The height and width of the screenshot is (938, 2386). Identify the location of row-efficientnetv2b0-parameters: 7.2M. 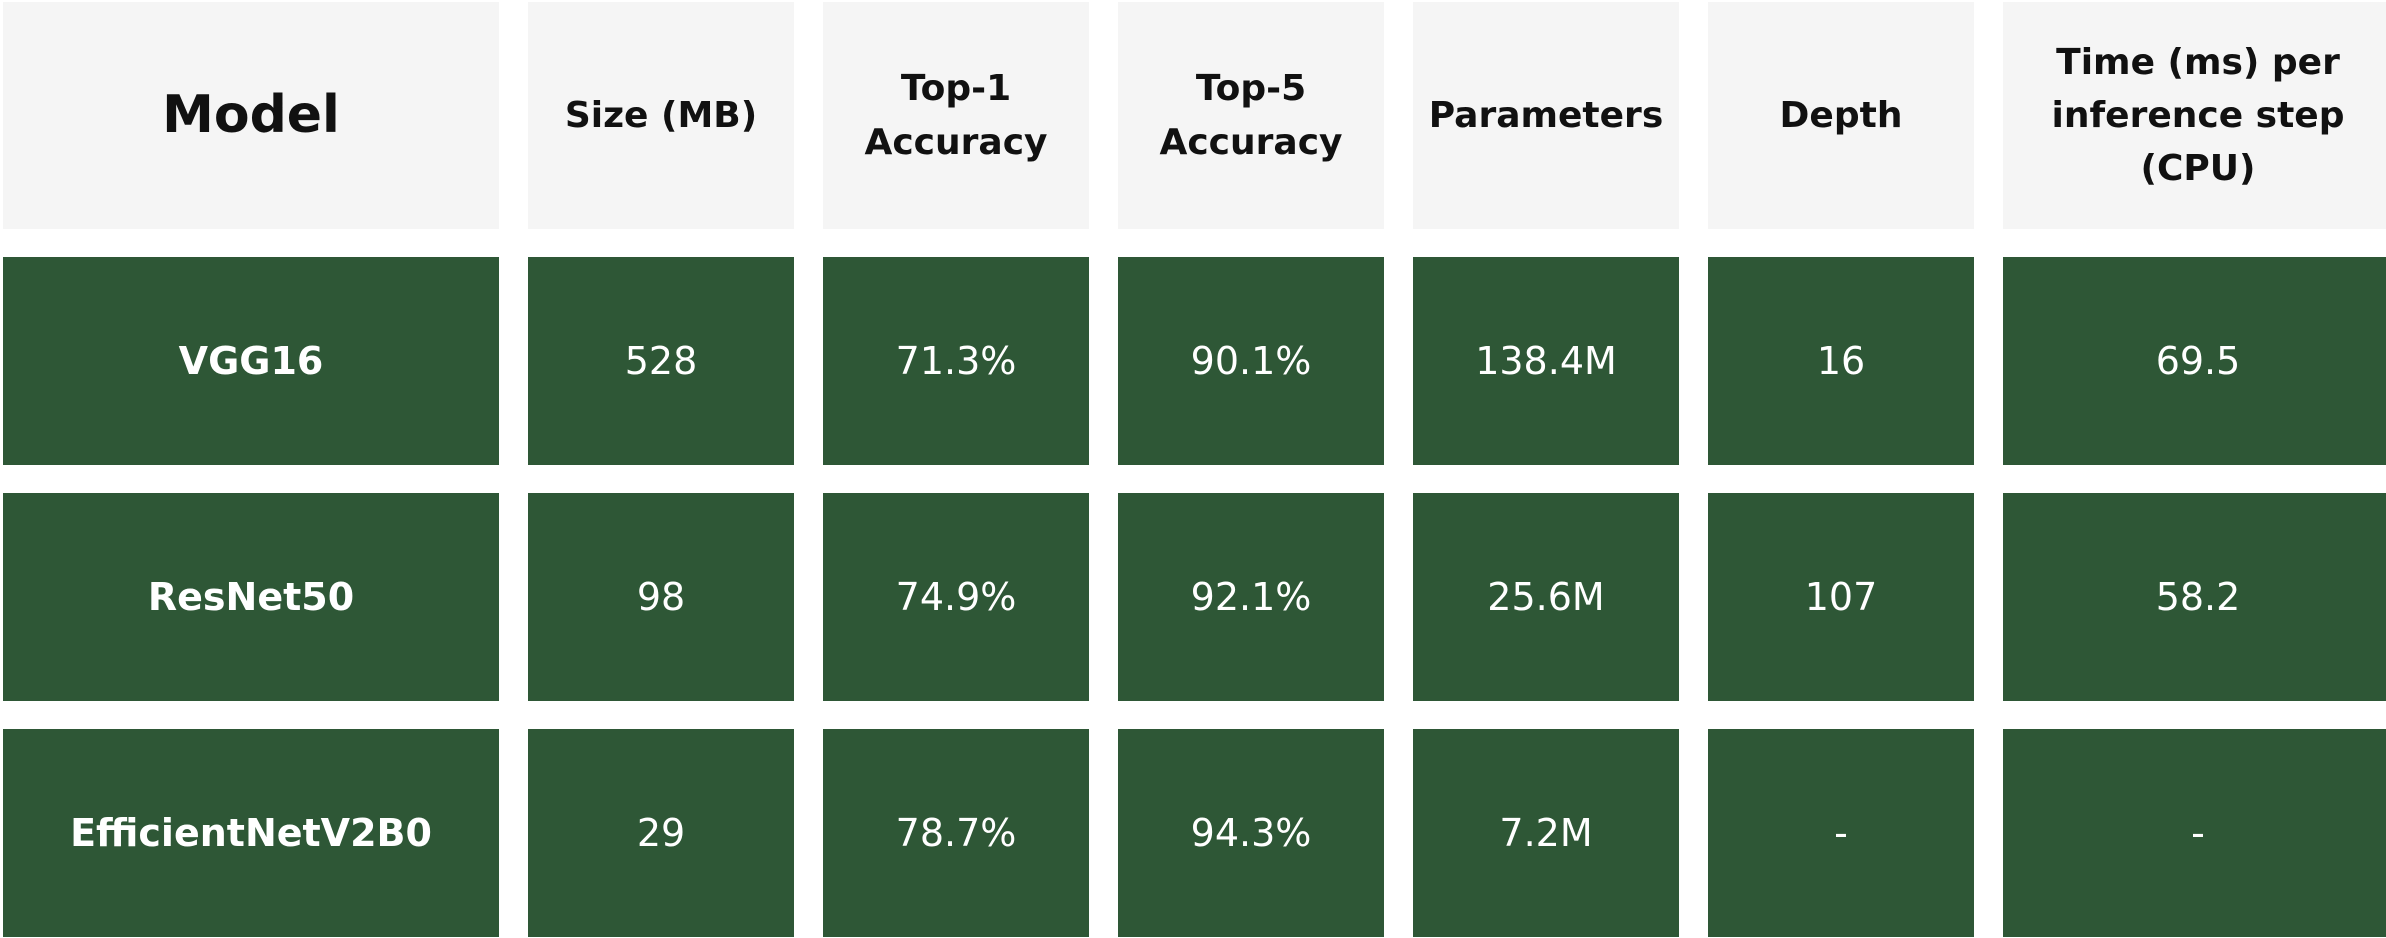
(1546, 833).